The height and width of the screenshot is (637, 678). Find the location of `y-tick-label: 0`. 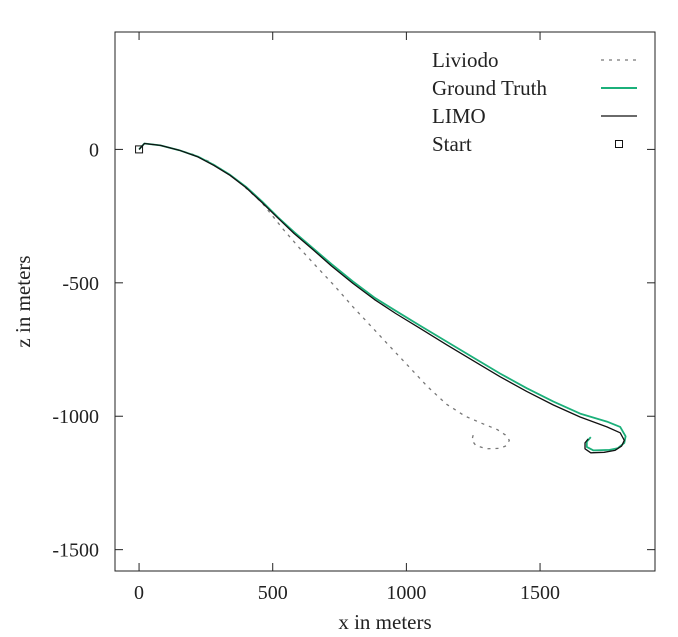

y-tick-label: 0 is located at coordinates (94, 150).